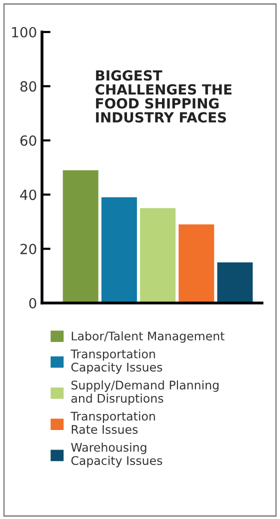 The height and width of the screenshot is (519, 280). I want to click on y-tick-label: 20, so click(28, 249).